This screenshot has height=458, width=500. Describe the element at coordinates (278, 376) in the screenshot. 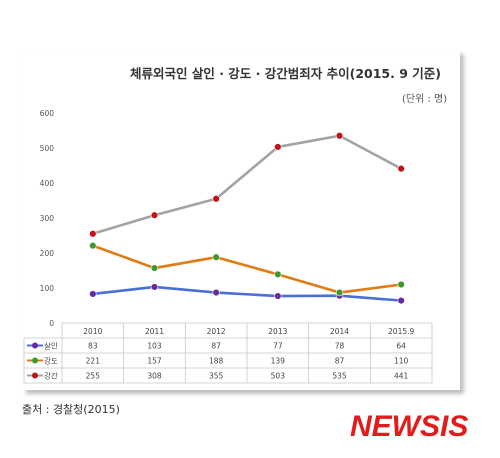

I see `table-cell-value: 503` at that location.